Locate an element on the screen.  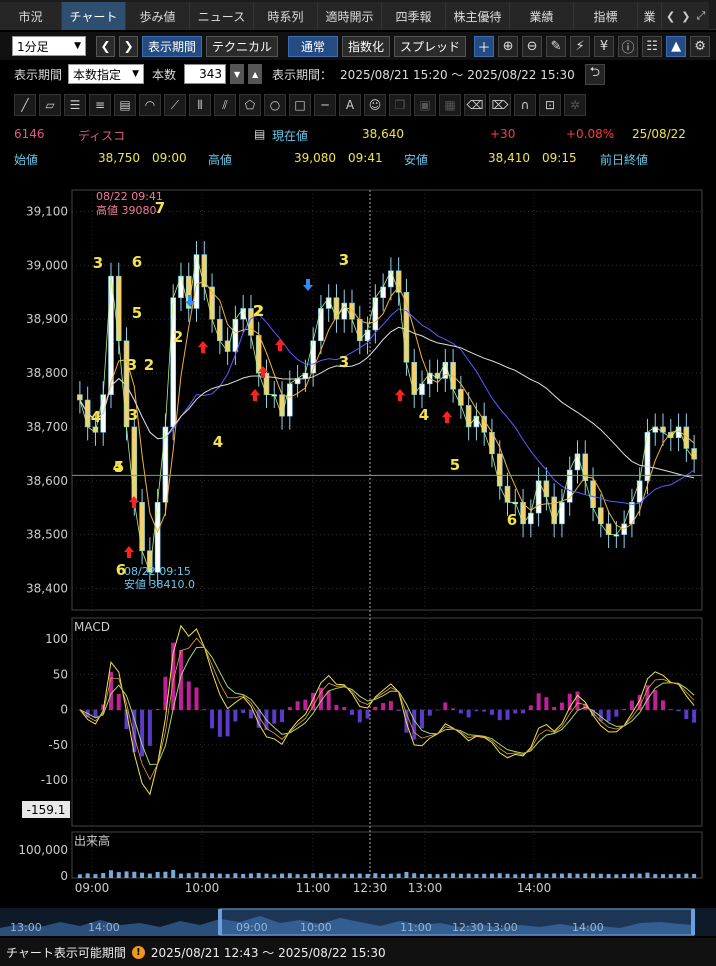
chart-style-icon: ▲ is located at coordinates (676, 46).